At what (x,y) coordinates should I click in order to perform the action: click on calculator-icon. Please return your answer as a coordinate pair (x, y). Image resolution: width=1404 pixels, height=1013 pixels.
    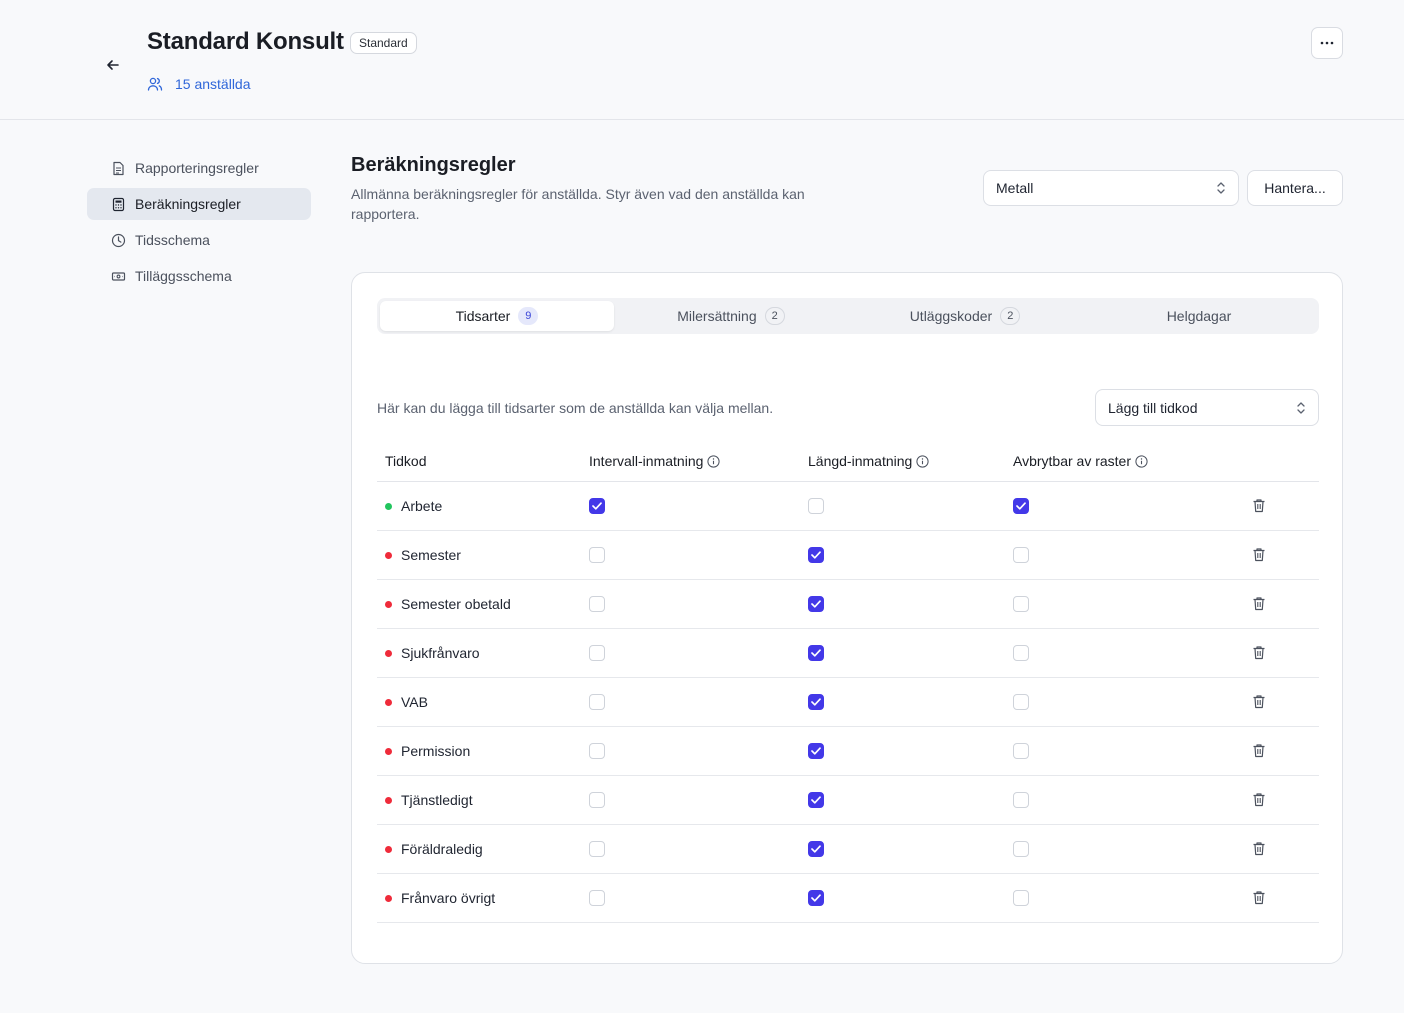
    Looking at the image, I should click on (118, 204).